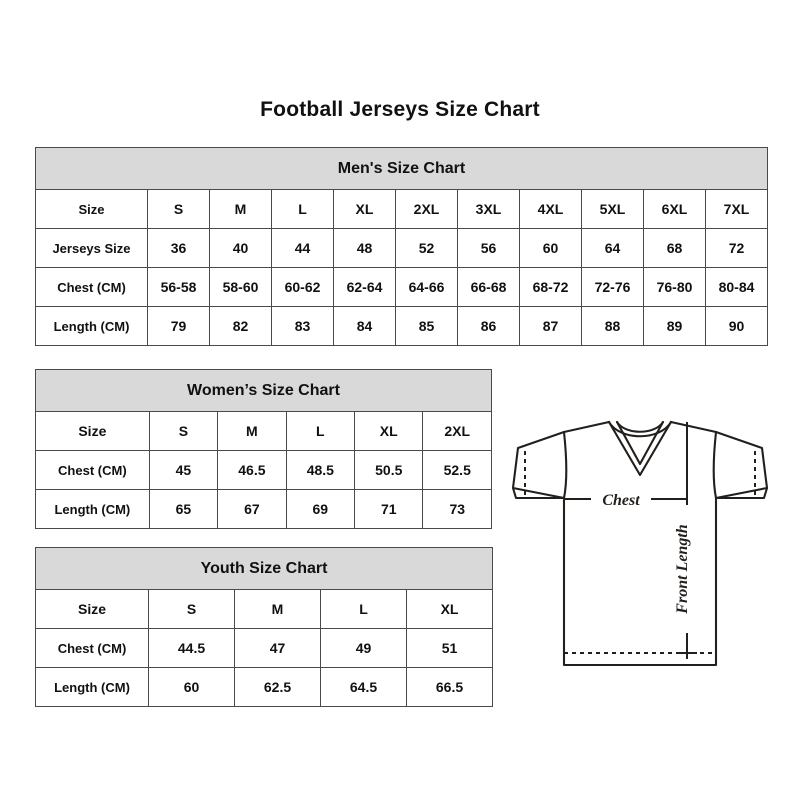  Describe the element at coordinates (550, 209) in the screenshot. I see `column-header: 4XL` at that location.